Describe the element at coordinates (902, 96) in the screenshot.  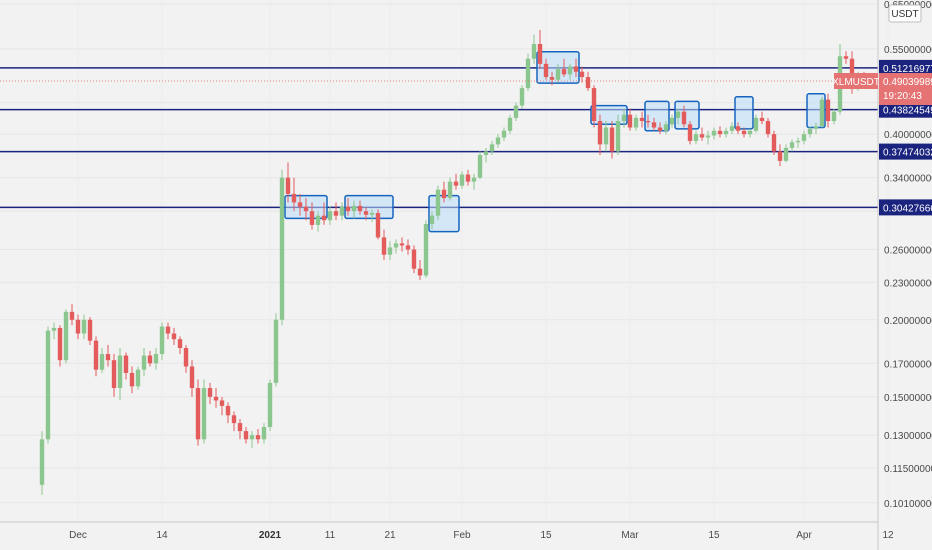
I see `countdown-label: 19:20:43` at that location.